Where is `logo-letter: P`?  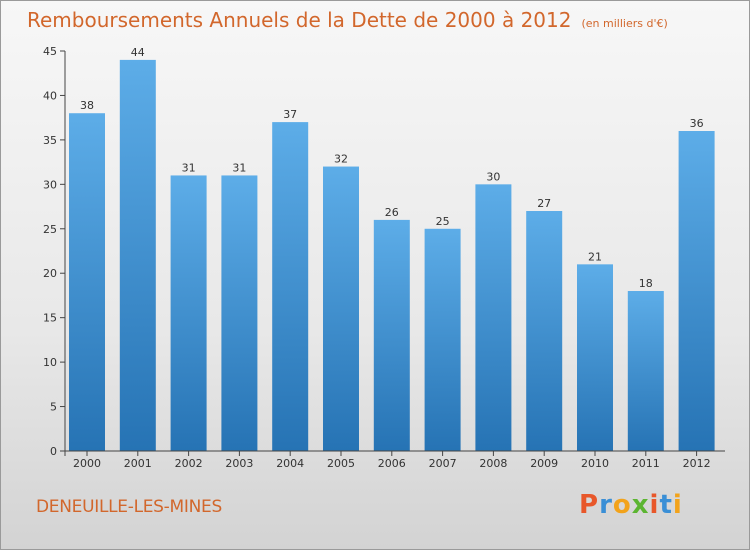 logo-letter: P is located at coordinates (589, 505).